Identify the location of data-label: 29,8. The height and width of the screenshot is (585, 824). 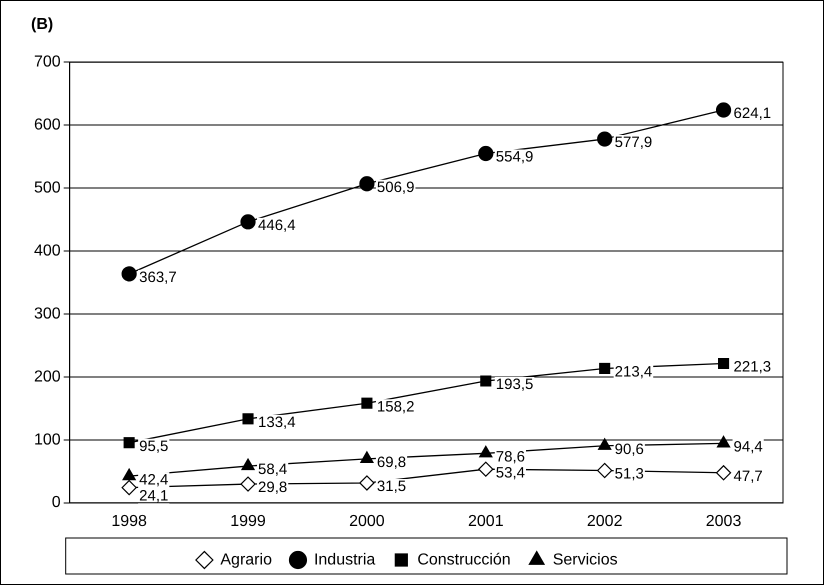
(273, 487).